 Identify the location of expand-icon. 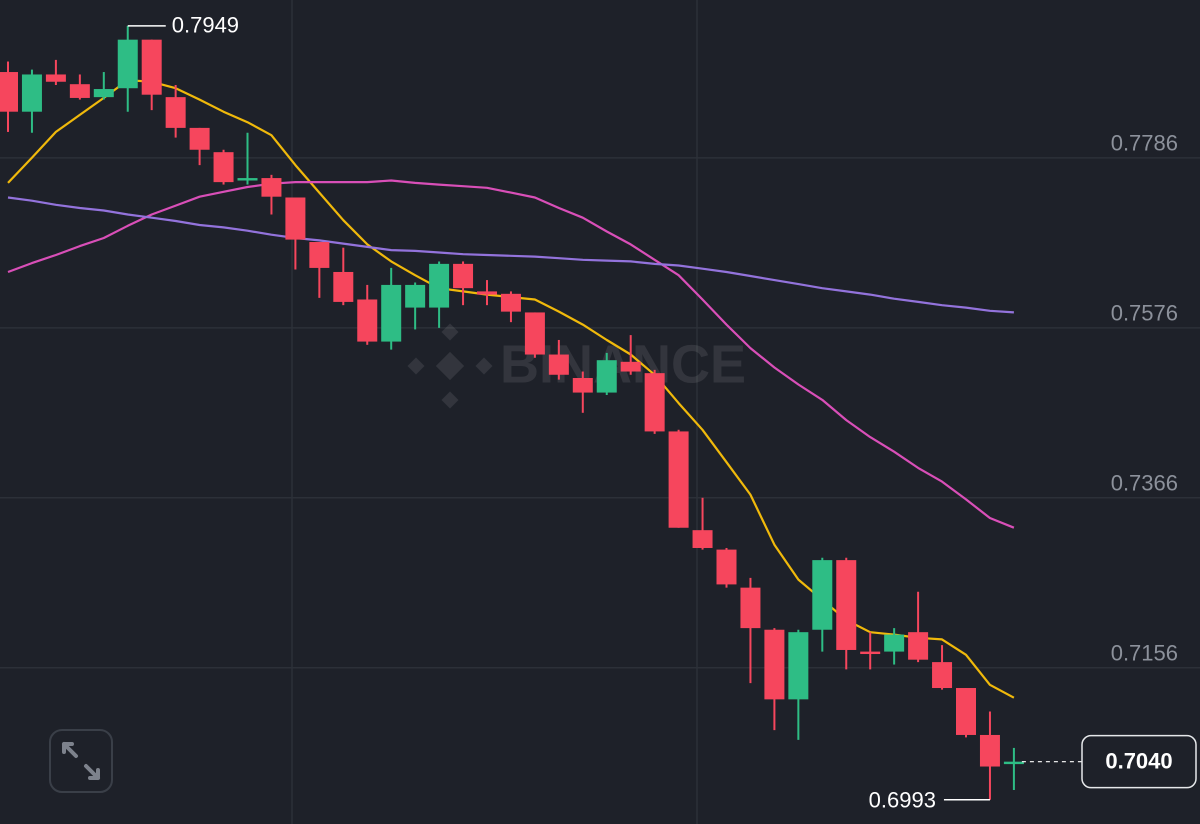
(81, 761).